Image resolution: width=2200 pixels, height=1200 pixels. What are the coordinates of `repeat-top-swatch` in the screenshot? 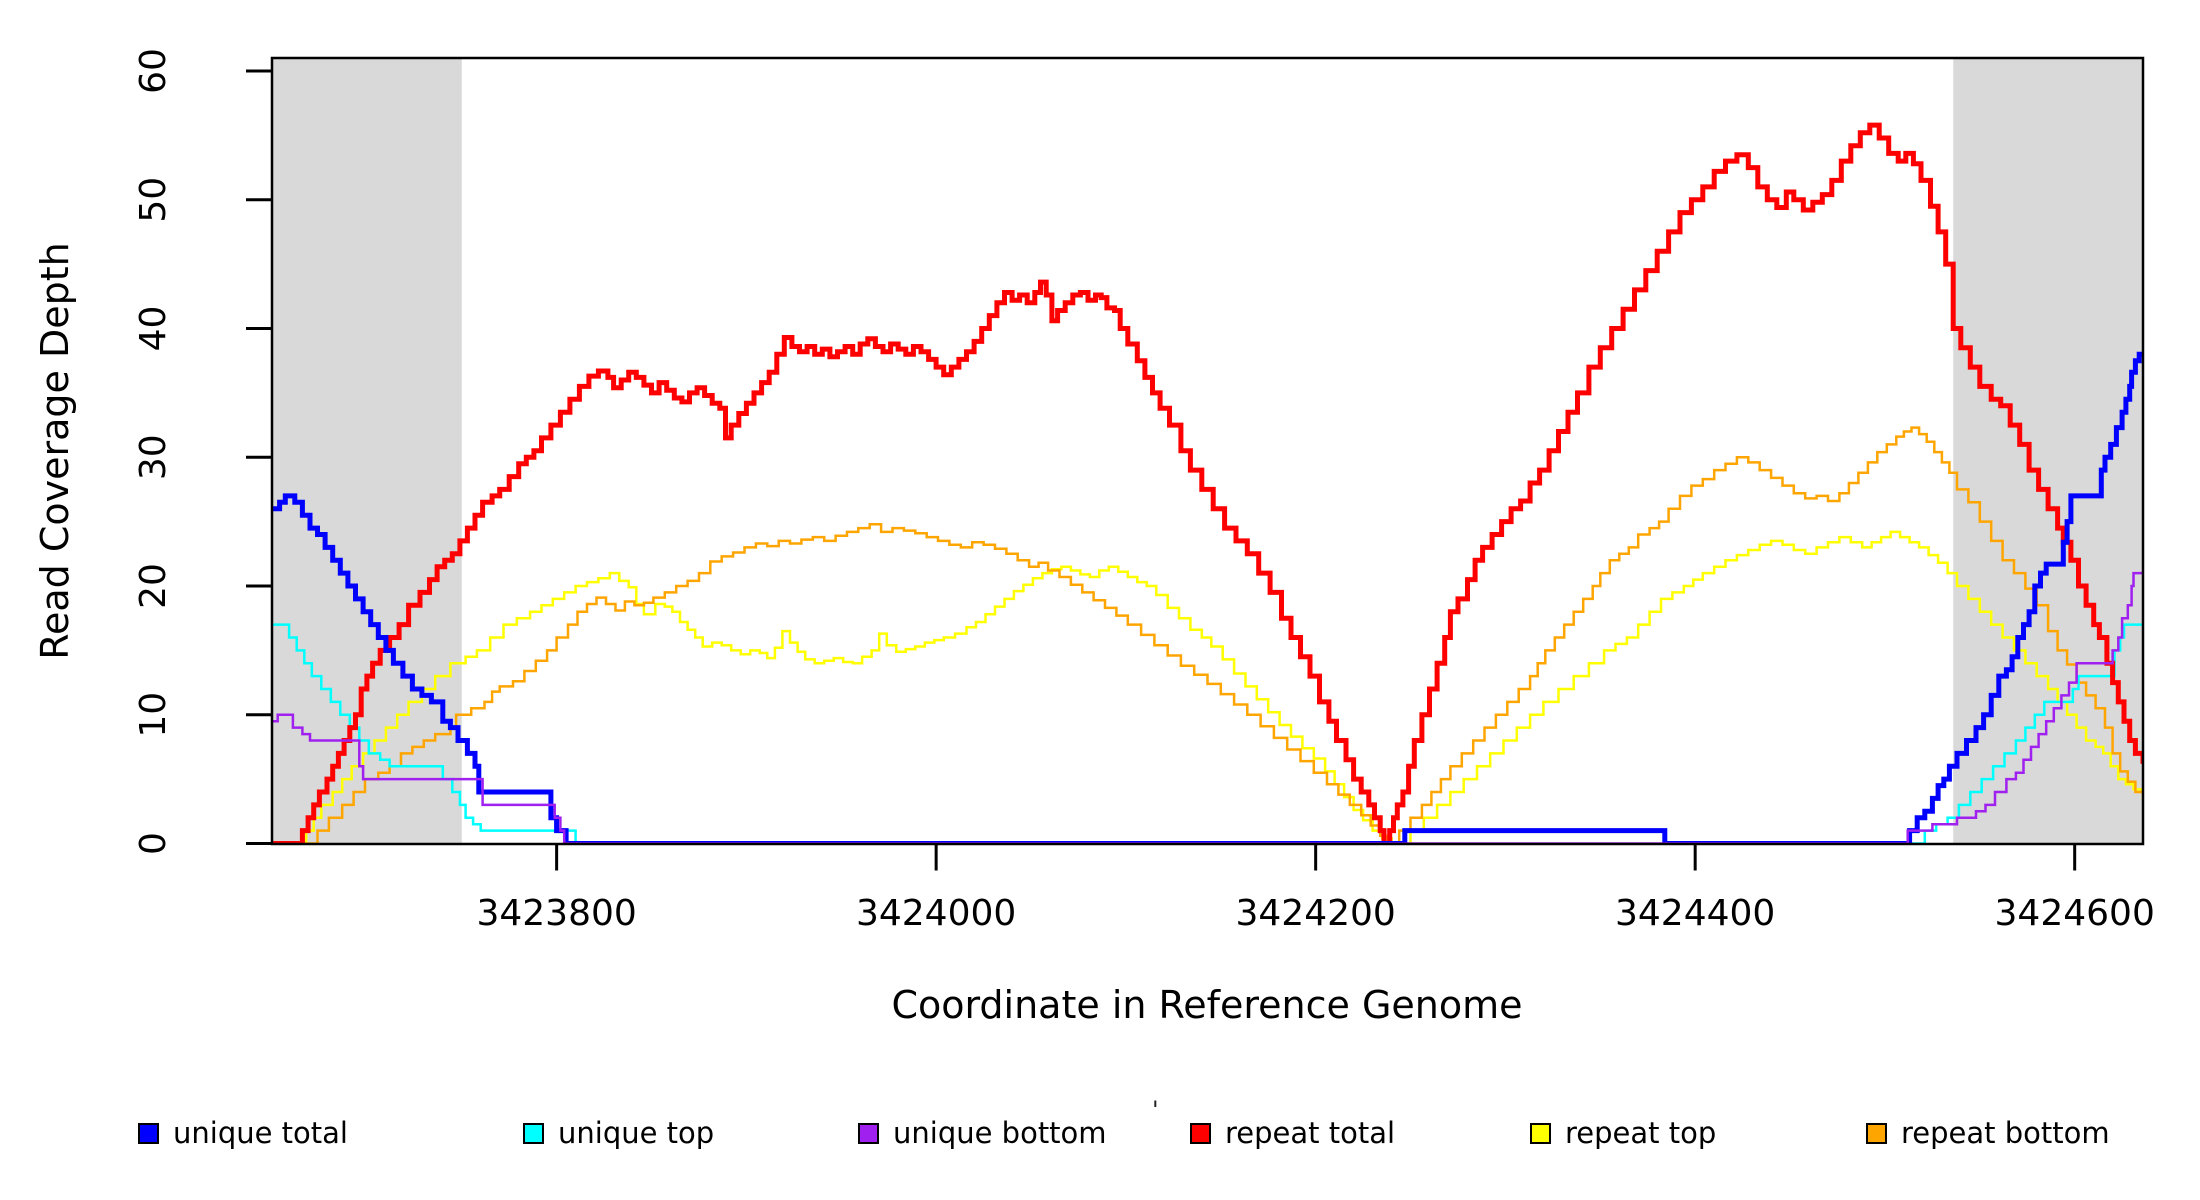 It's located at (1540, 1133).